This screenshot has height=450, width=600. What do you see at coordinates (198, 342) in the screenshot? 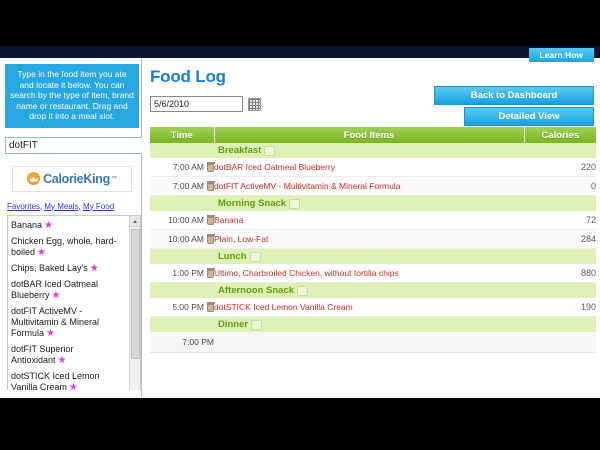
I see `entry-time: 7:00 PM` at bounding box center [198, 342].